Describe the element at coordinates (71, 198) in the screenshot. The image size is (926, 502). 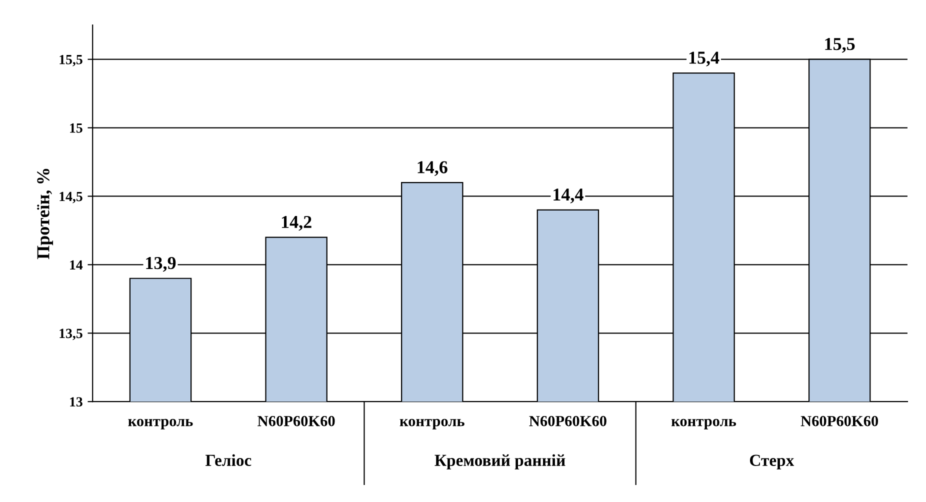
I see `y-tick-label: 14,5` at that location.